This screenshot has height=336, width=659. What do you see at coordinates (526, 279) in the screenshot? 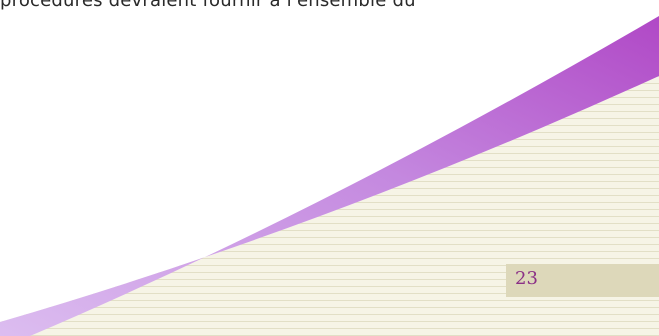
I see `page-number: 23` at bounding box center [526, 279].